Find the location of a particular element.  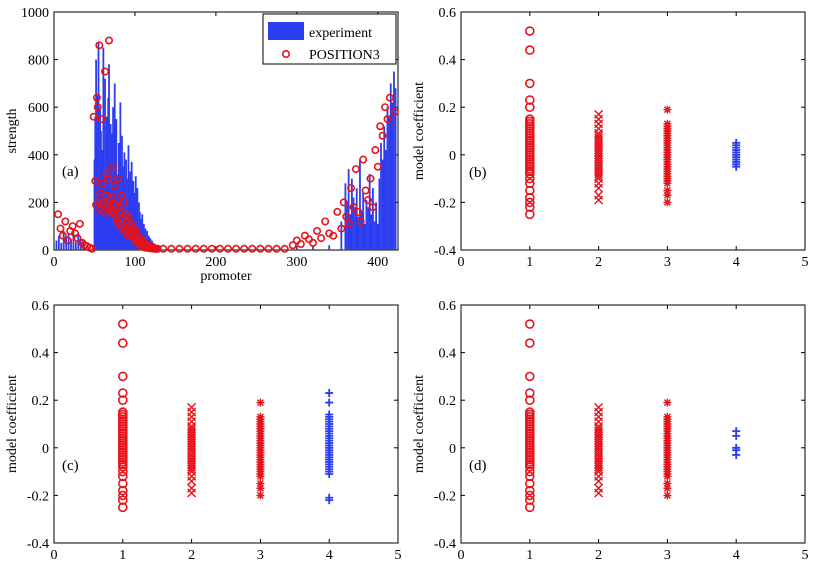

y-tick-label: 0.2 is located at coordinates (448, 108).